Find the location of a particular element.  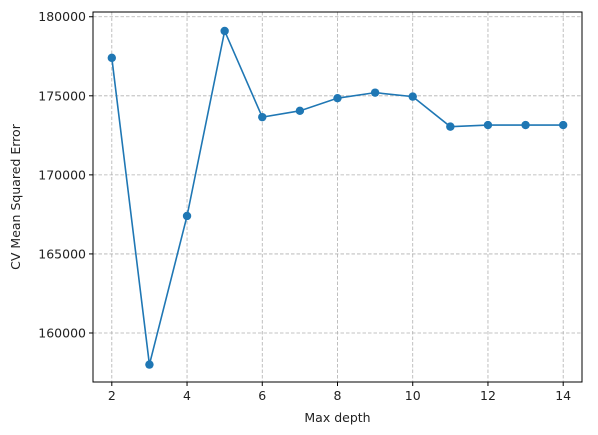

x-tick-label: 14 is located at coordinates (563, 395).